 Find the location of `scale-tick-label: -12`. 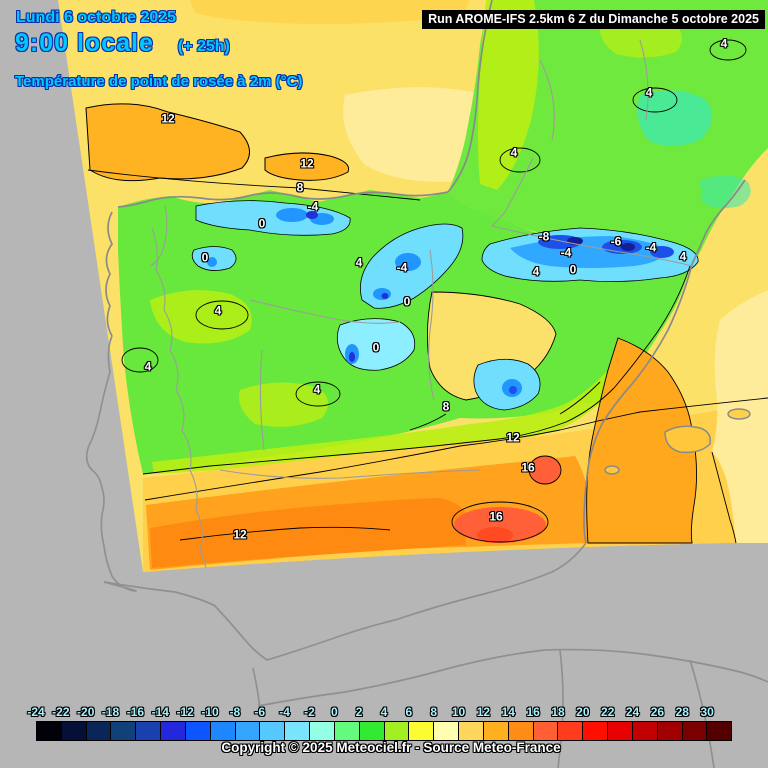

scale-tick-label: -12 is located at coordinates (185, 712).